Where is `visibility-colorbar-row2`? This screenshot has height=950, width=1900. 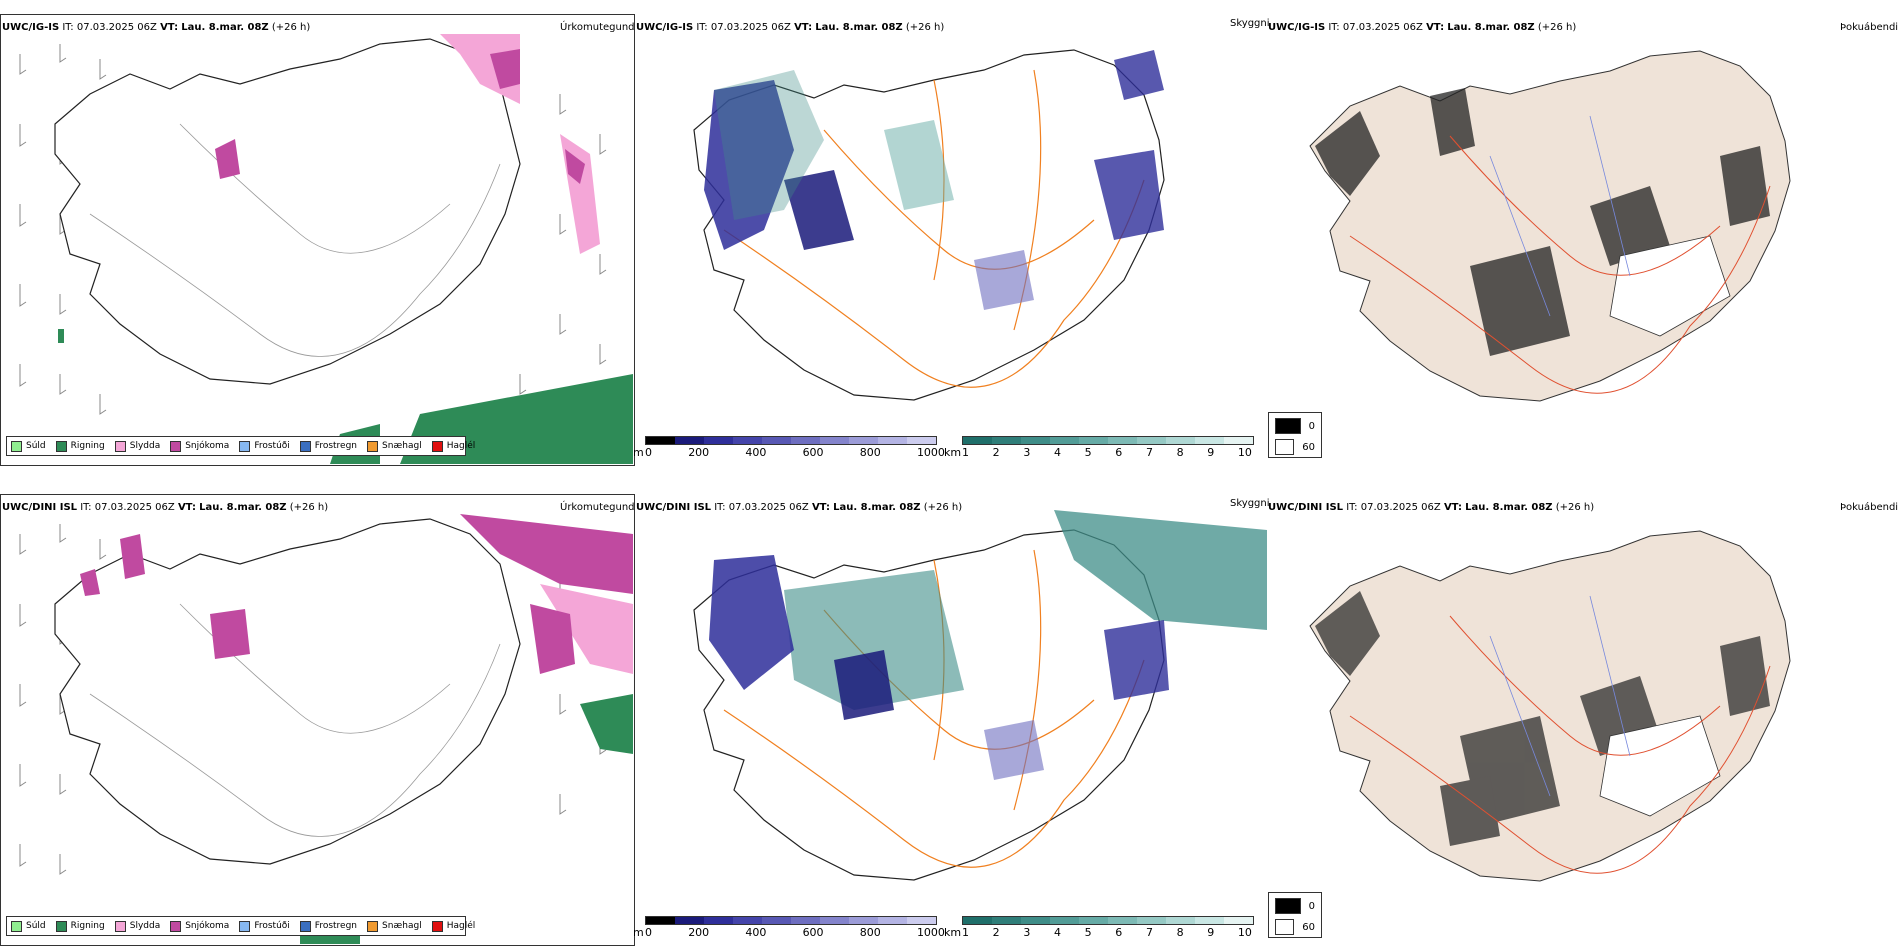
visibility-colorbar-row2 is located at coordinates (1108, 920).